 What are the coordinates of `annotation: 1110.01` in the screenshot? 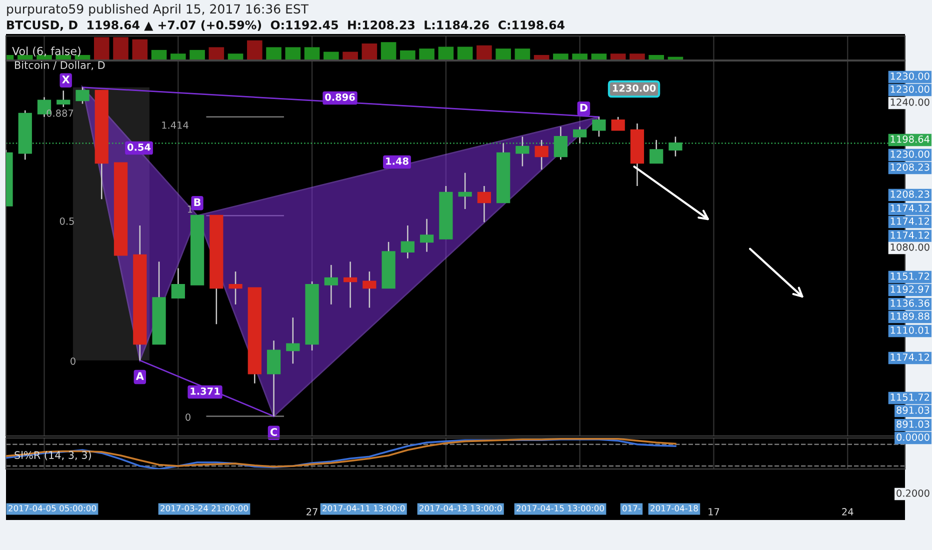 It's located at (910, 330).